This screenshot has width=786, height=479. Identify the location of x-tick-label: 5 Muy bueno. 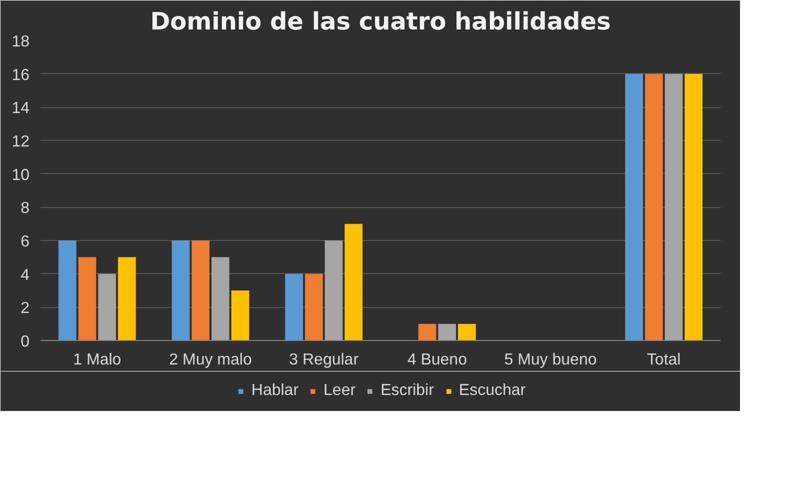
(550, 360).